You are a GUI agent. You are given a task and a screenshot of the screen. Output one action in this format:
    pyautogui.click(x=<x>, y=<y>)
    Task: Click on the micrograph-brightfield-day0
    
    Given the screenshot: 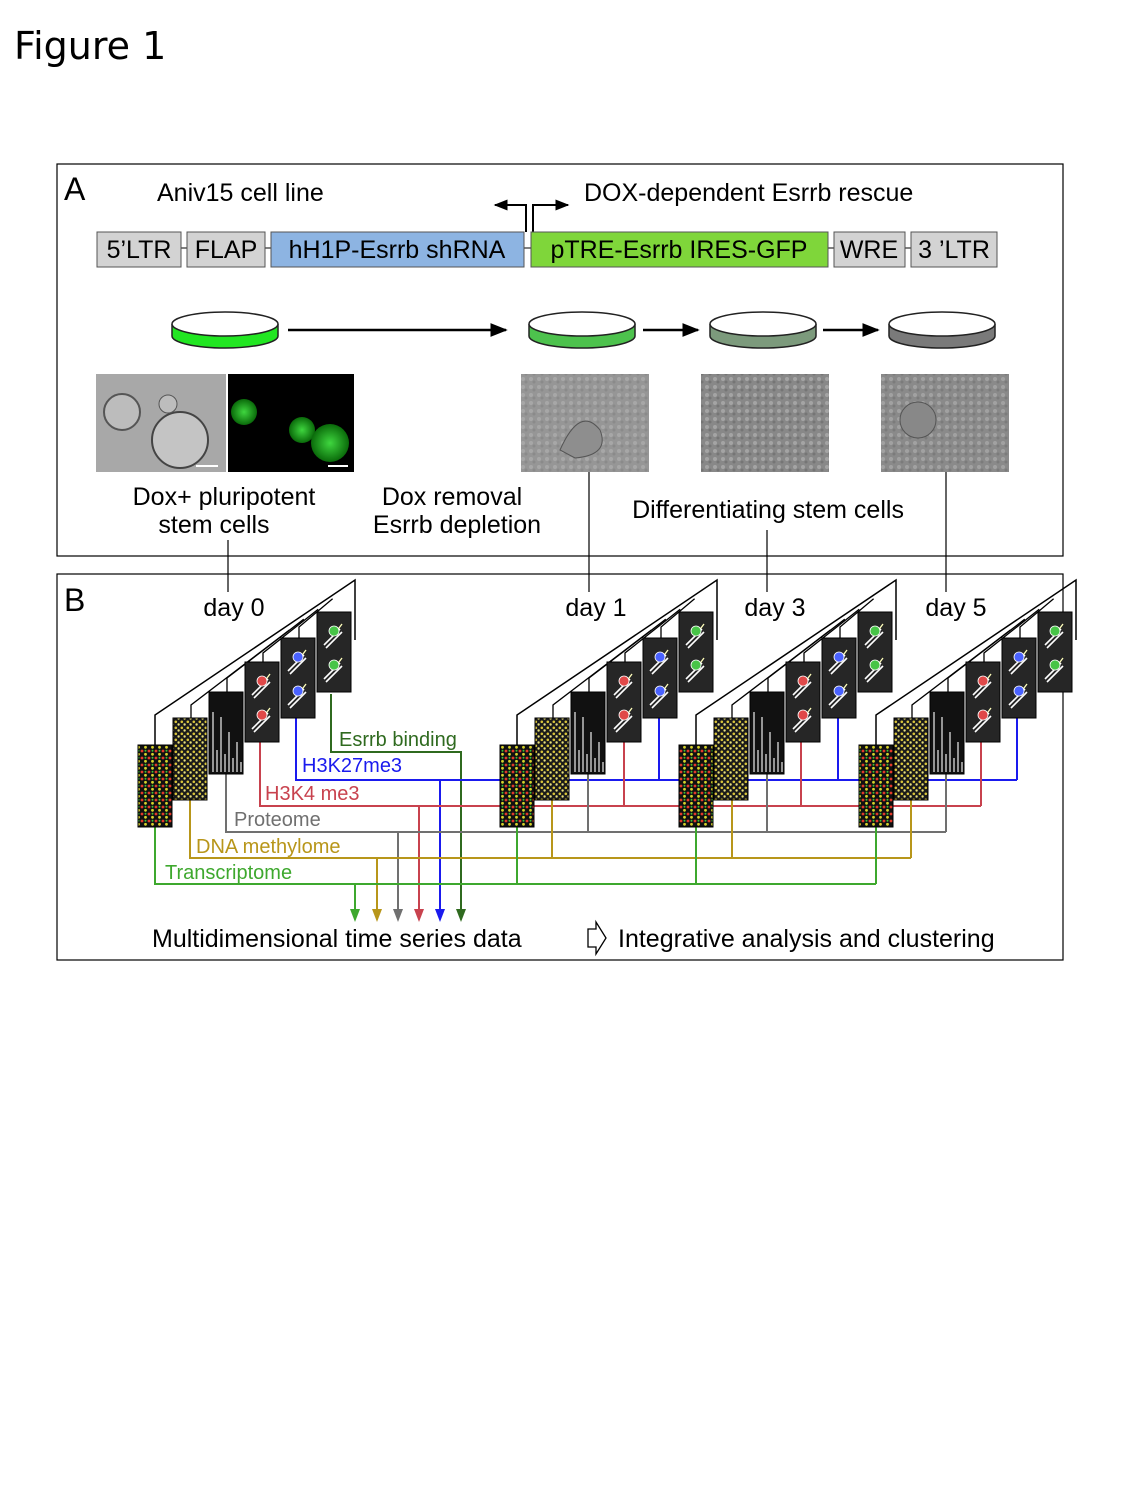 What is the action you would take?
    pyautogui.click(x=161, y=423)
    